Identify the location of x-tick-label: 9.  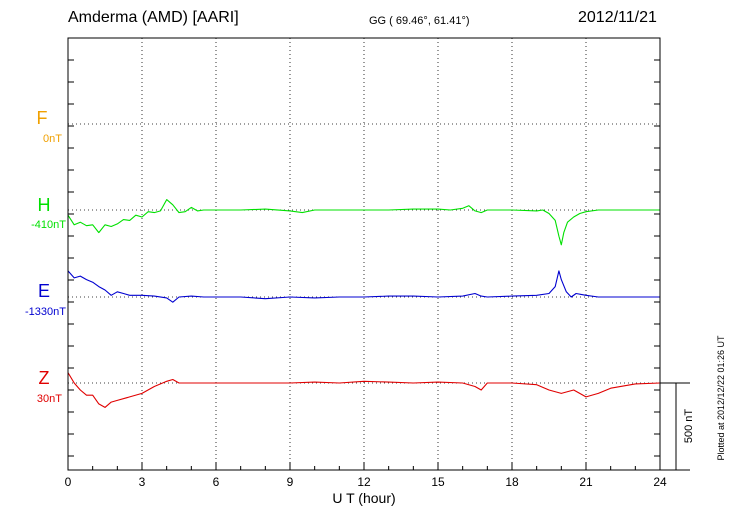
(290, 482).